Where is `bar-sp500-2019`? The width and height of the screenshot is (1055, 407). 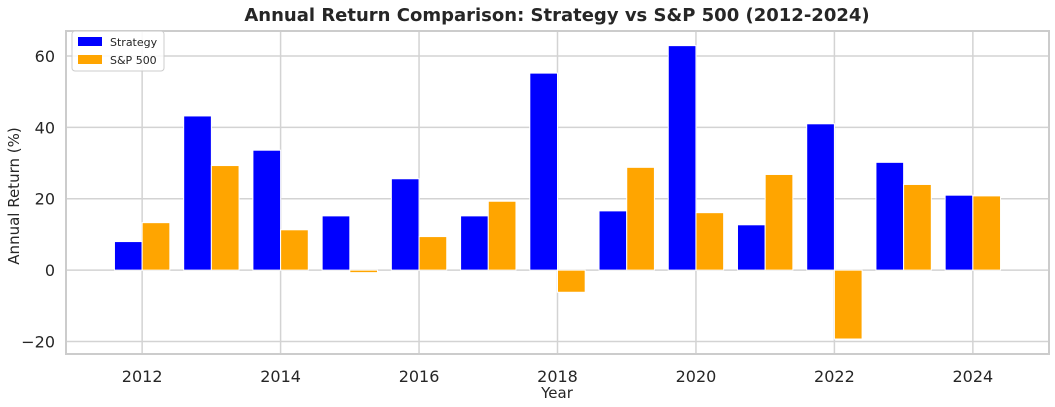
bar-sp500-2019 is located at coordinates (640, 218).